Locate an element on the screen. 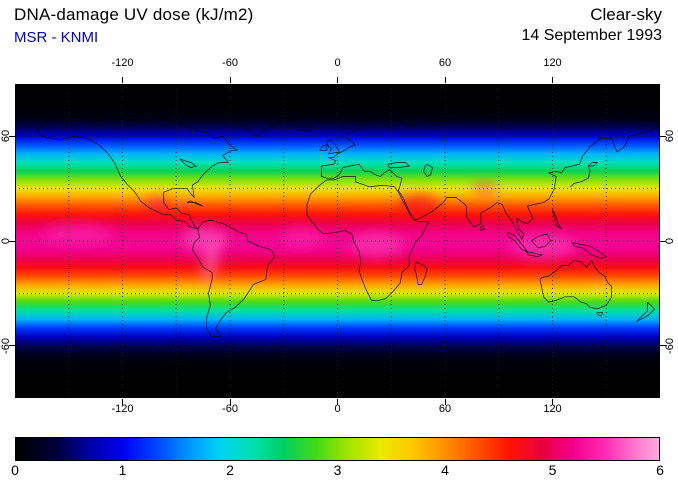 The width and height of the screenshot is (678, 480). lon-tick-label-top: -60 is located at coordinates (230, 63).